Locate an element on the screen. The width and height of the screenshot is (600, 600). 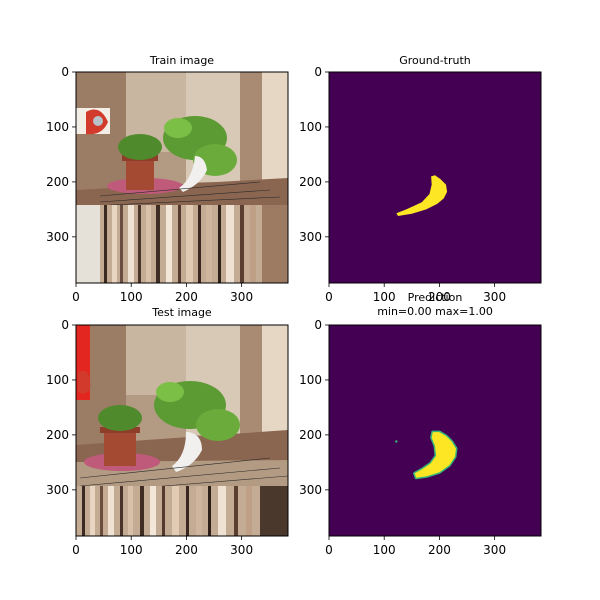
train-image-photo is located at coordinates (182, 177).